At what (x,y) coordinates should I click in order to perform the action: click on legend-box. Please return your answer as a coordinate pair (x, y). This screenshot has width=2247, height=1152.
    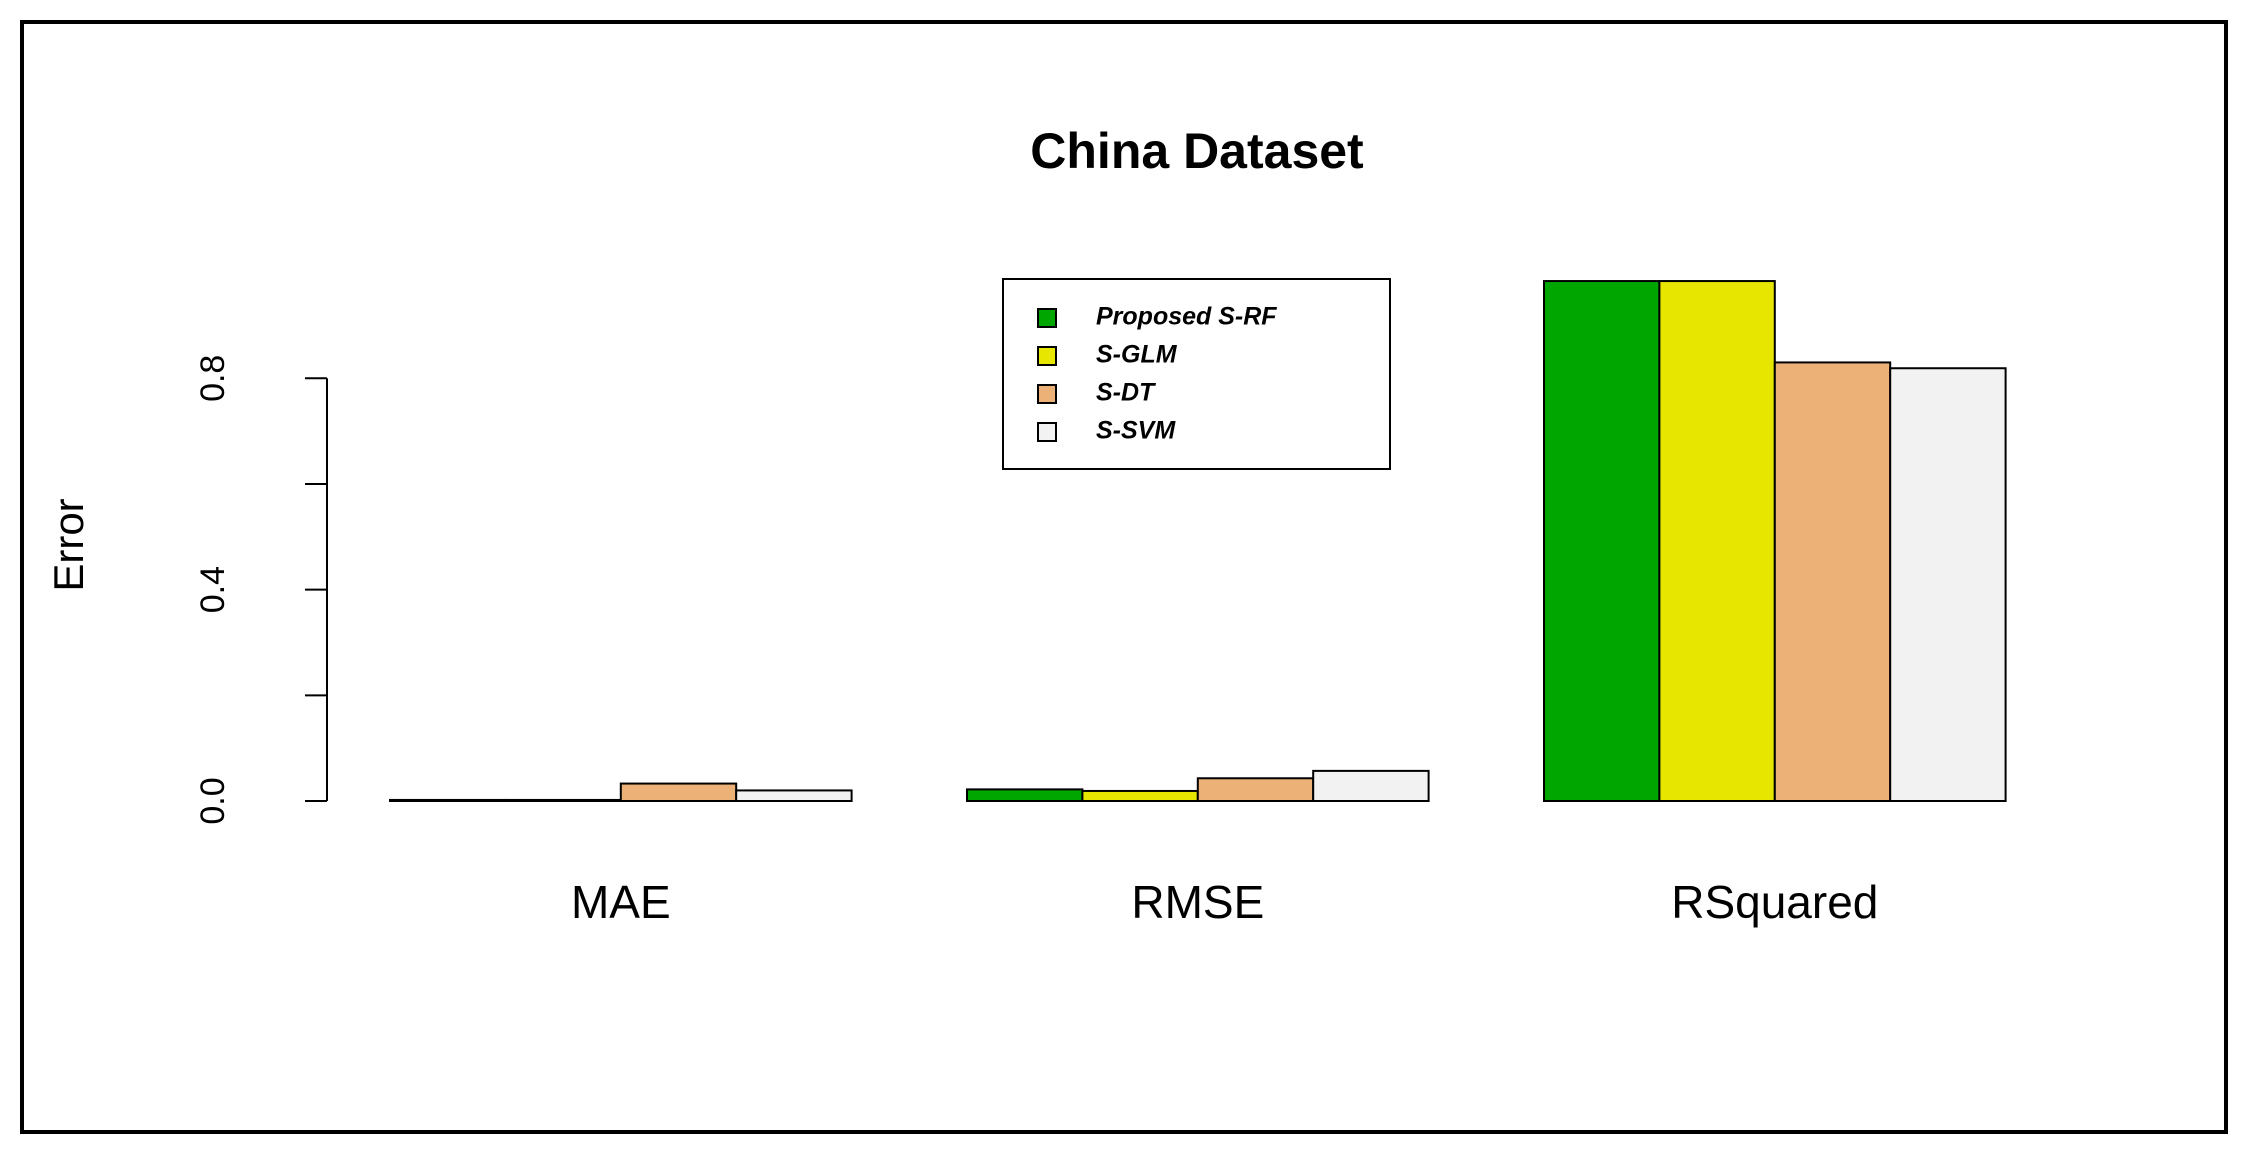
    Looking at the image, I should click on (1196, 374).